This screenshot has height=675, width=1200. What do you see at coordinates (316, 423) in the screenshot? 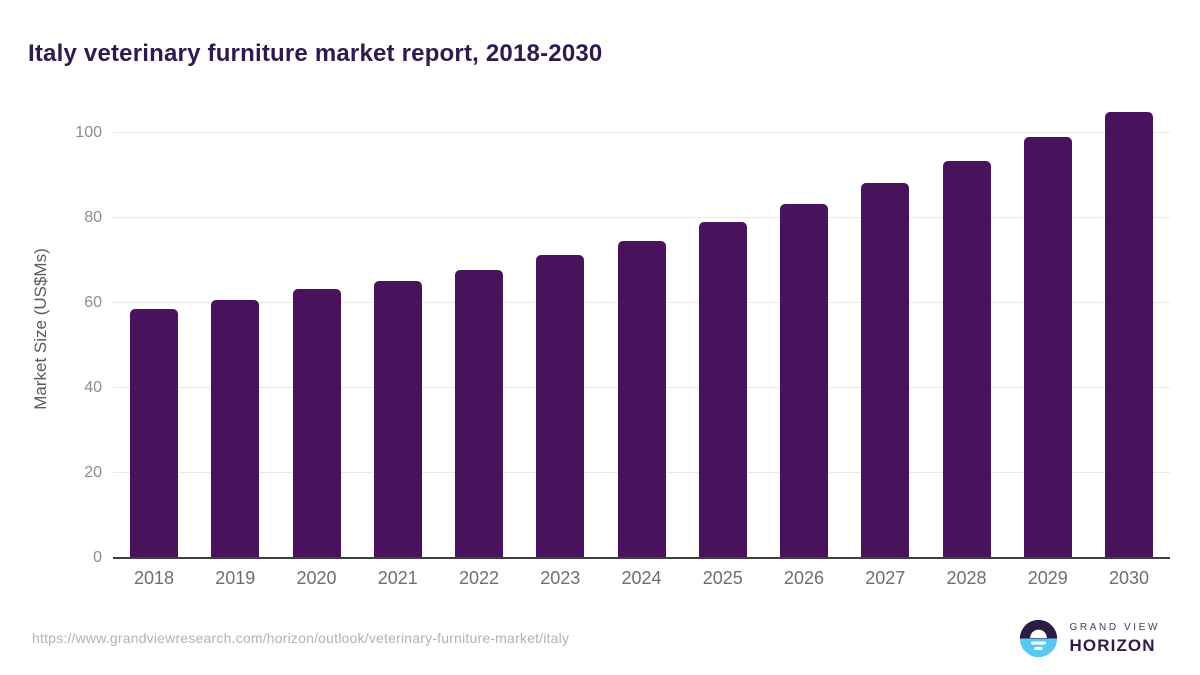
I see `bar-2020` at bounding box center [316, 423].